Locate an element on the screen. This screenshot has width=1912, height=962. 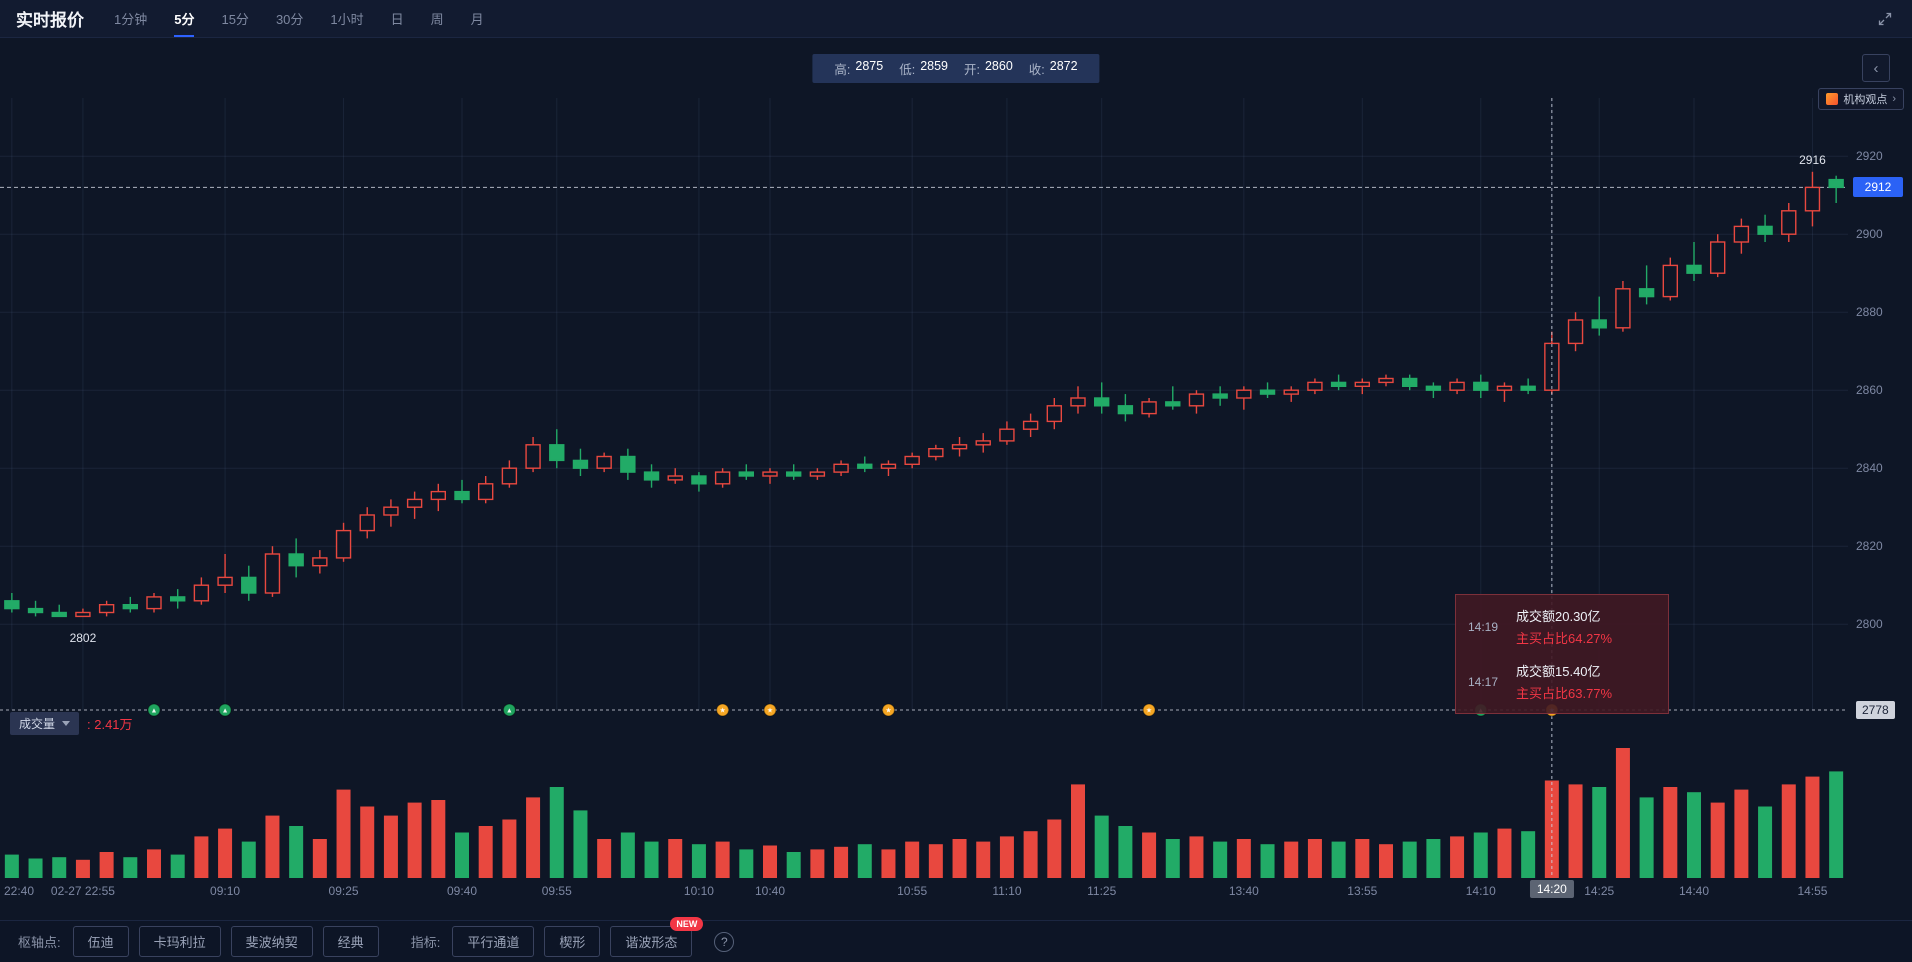
institution-view-badge: 机构观点 › is located at coordinates (1861, 99).